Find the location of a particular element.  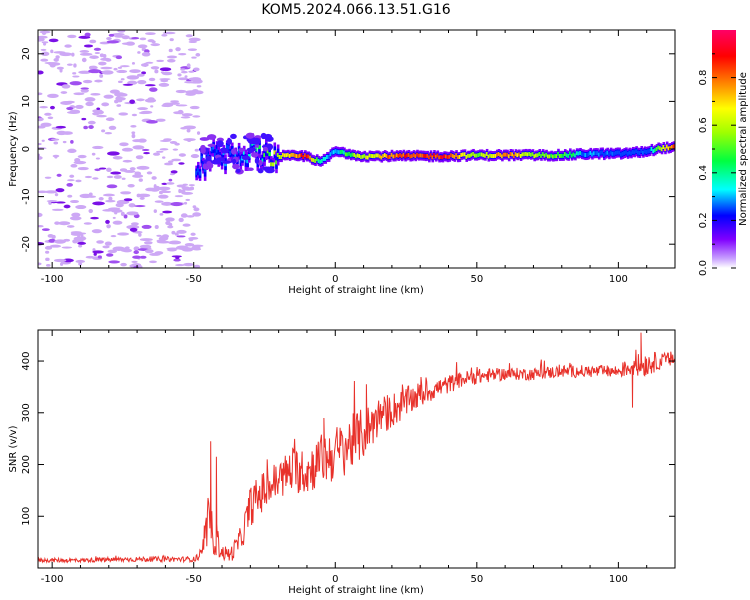

spectrogram-xtick-label: -50 is located at coordinates (194, 279).